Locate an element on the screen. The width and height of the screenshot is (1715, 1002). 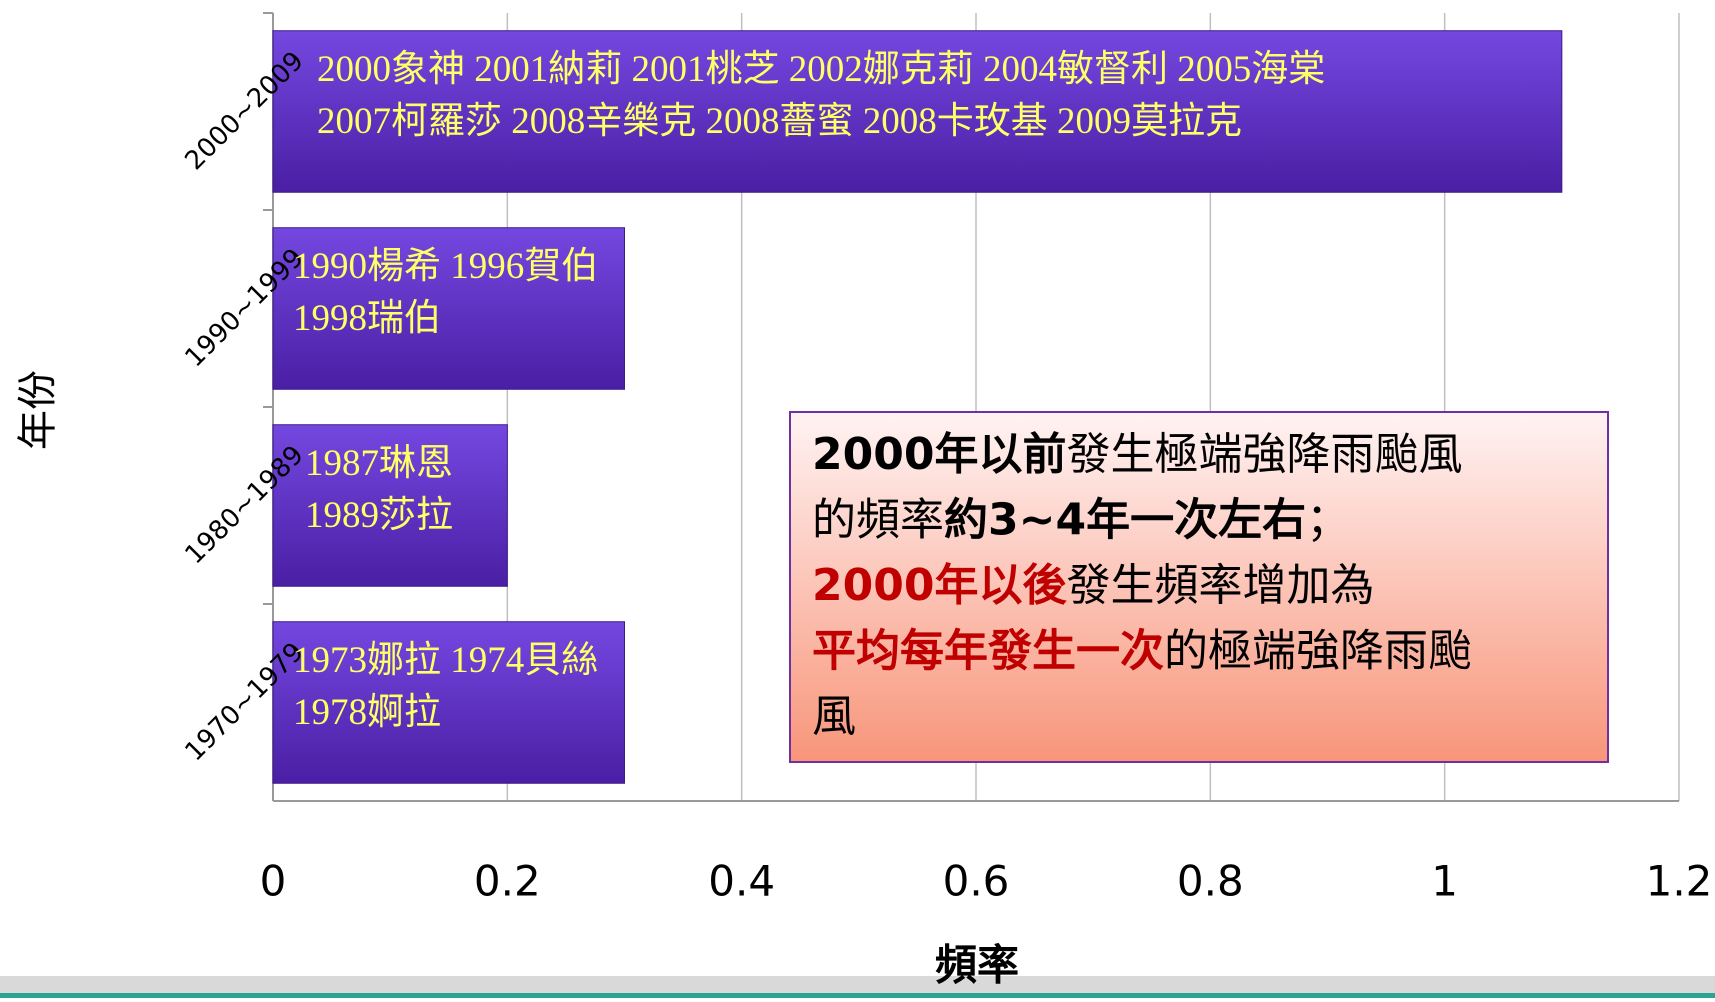
bar-label: 1973娜拉 1974貝絲 is located at coordinates (445, 660).